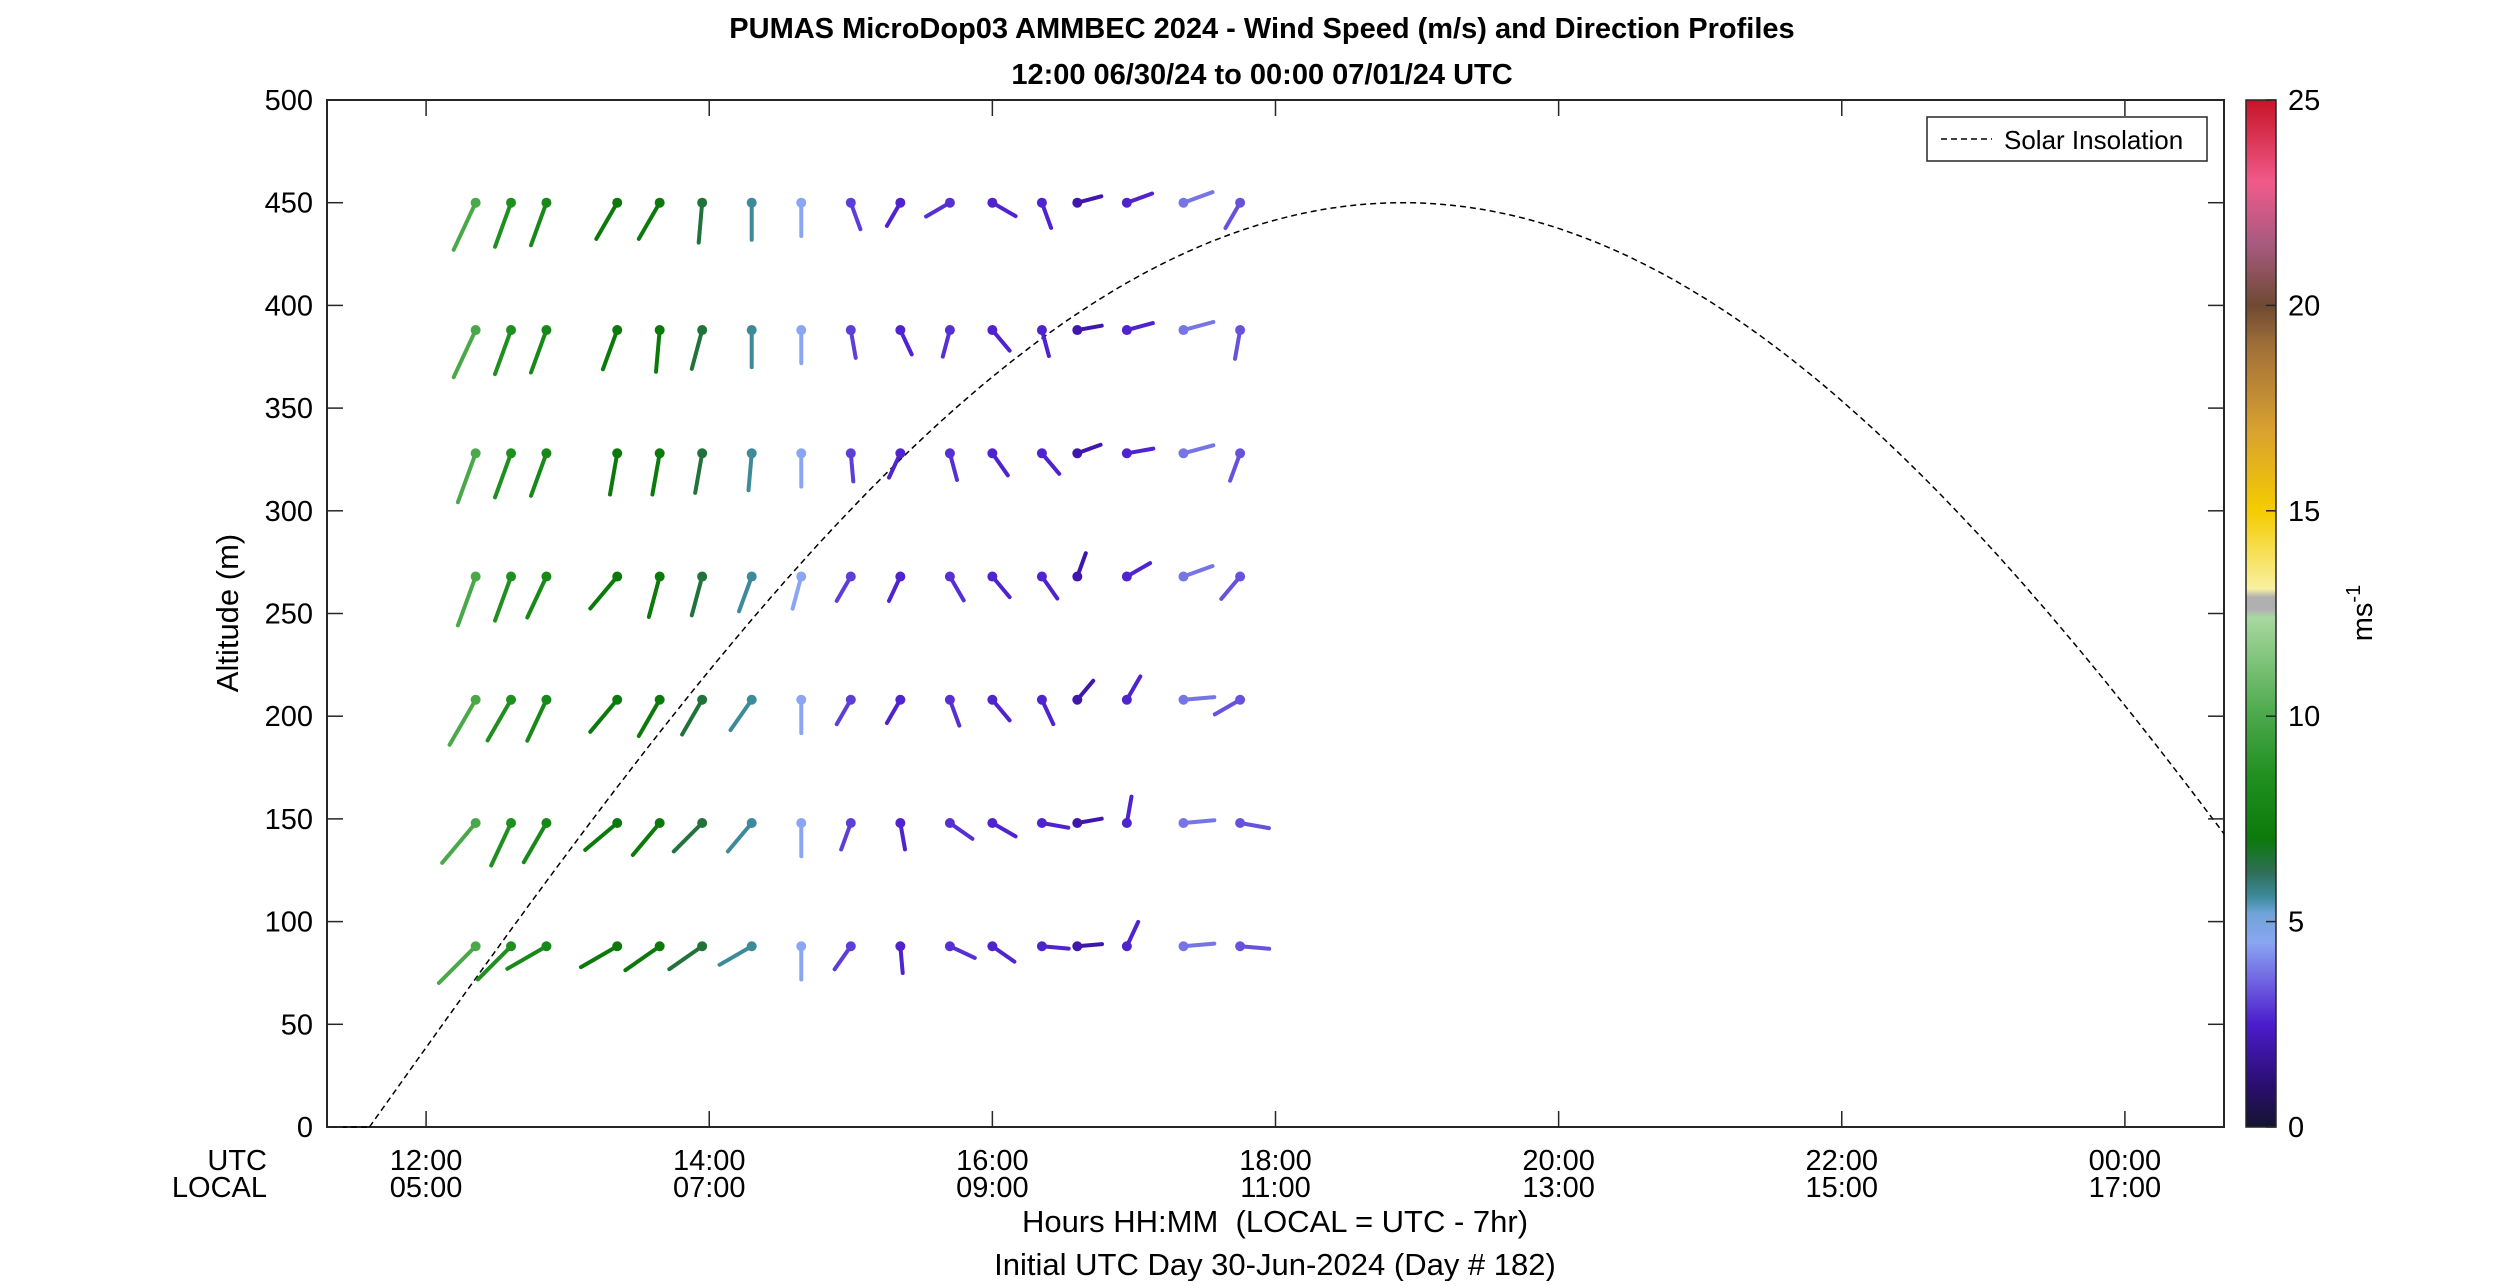 Image resolution: width=2517 pixels, height=1286 pixels. I want to click on y-tick-label: 500, so click(289, 101).